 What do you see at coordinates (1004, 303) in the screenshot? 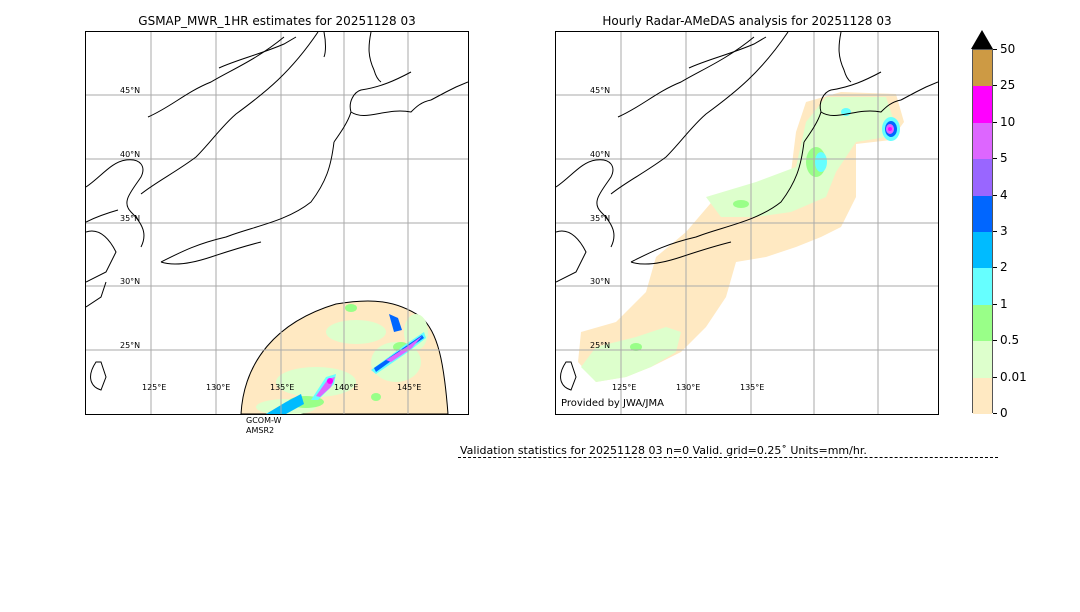
I see `colorbar-label: 1` at bounding box center [1004, 303].